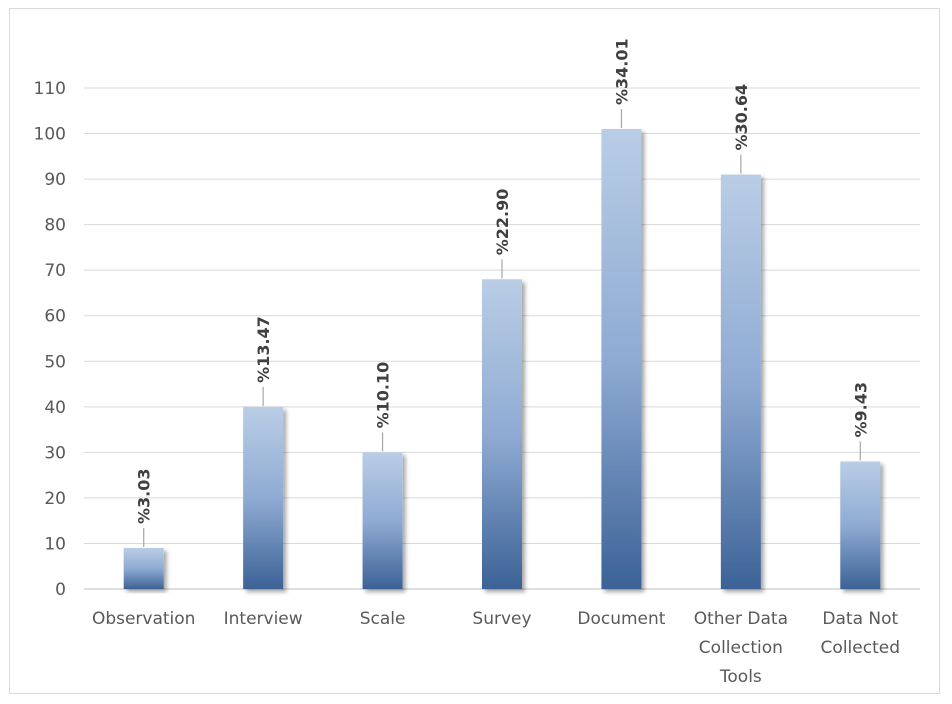 This screenshot has width=952, height=704. What do you see at coordinates (741, 648) in the screenshot?
I see `x-category-label: Other Data Collection Tools` at bounding box center [741, 648].